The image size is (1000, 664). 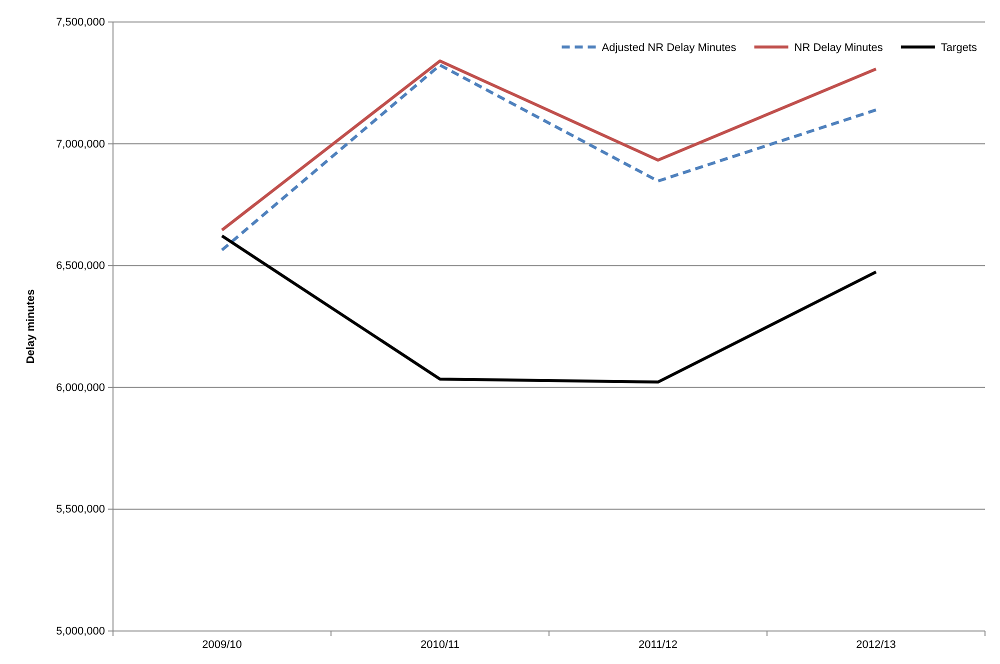 What do you see at coordinates (80, 22) in the screenshot?
I see `y-tick-label: 7,500,000` at bounding box center [80, 22].